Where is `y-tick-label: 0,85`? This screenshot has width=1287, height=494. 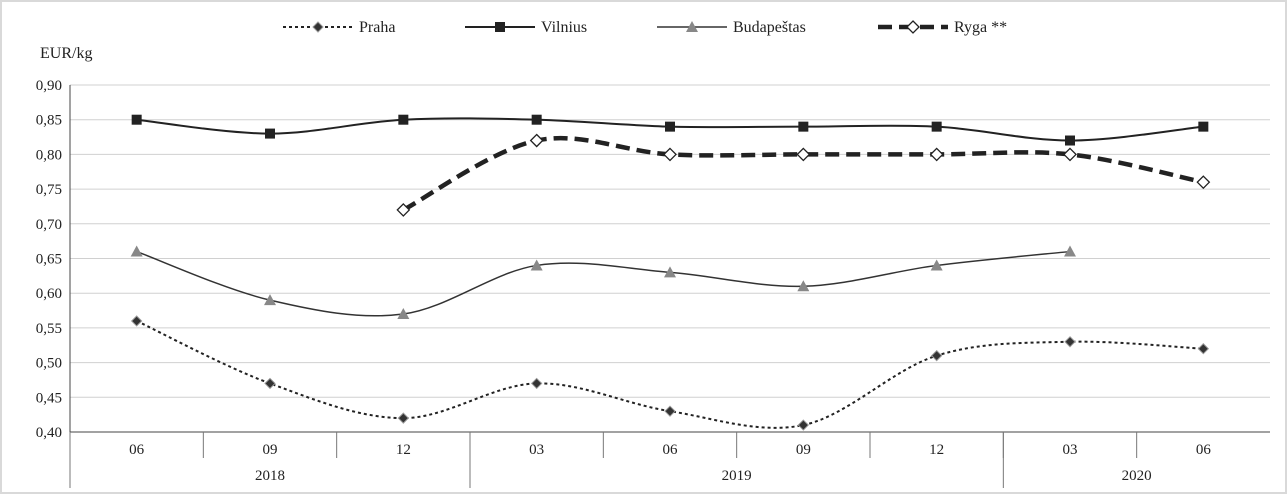 y-tick-label: 0,85 is located at coordinates (49, 121).